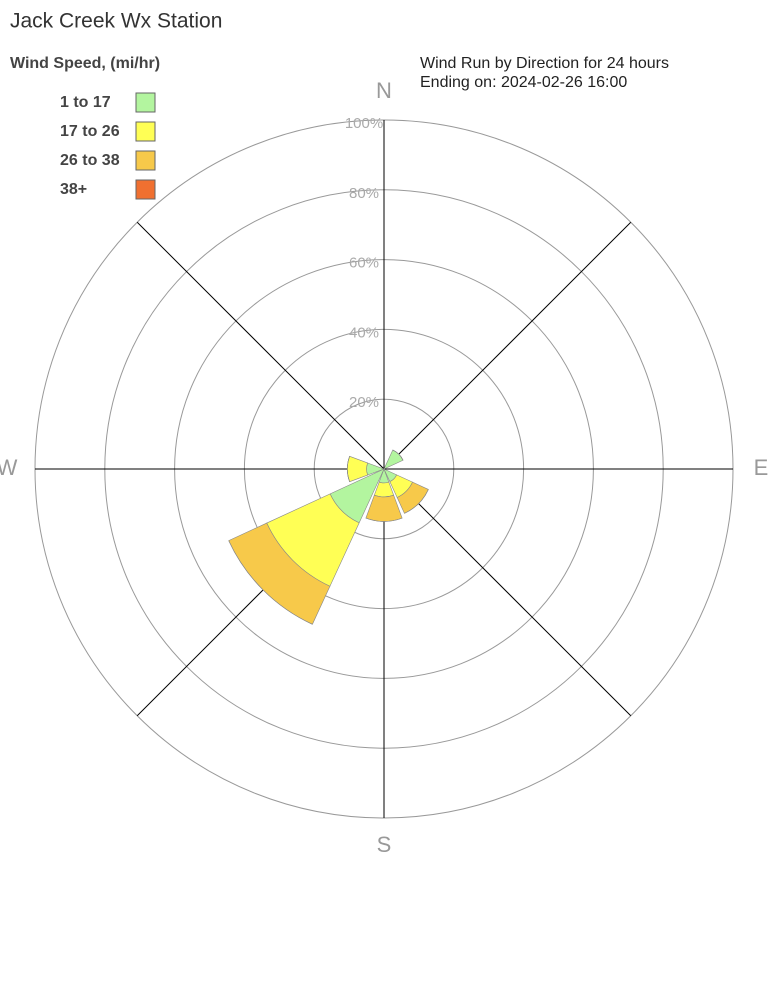 This screenshot has width=768, height=1008. What do you see at coordinates (85, 63) in the screenshot?
I see `legend-title: Wind Speed, (mi/hr)` at bounding box center [85, 63].